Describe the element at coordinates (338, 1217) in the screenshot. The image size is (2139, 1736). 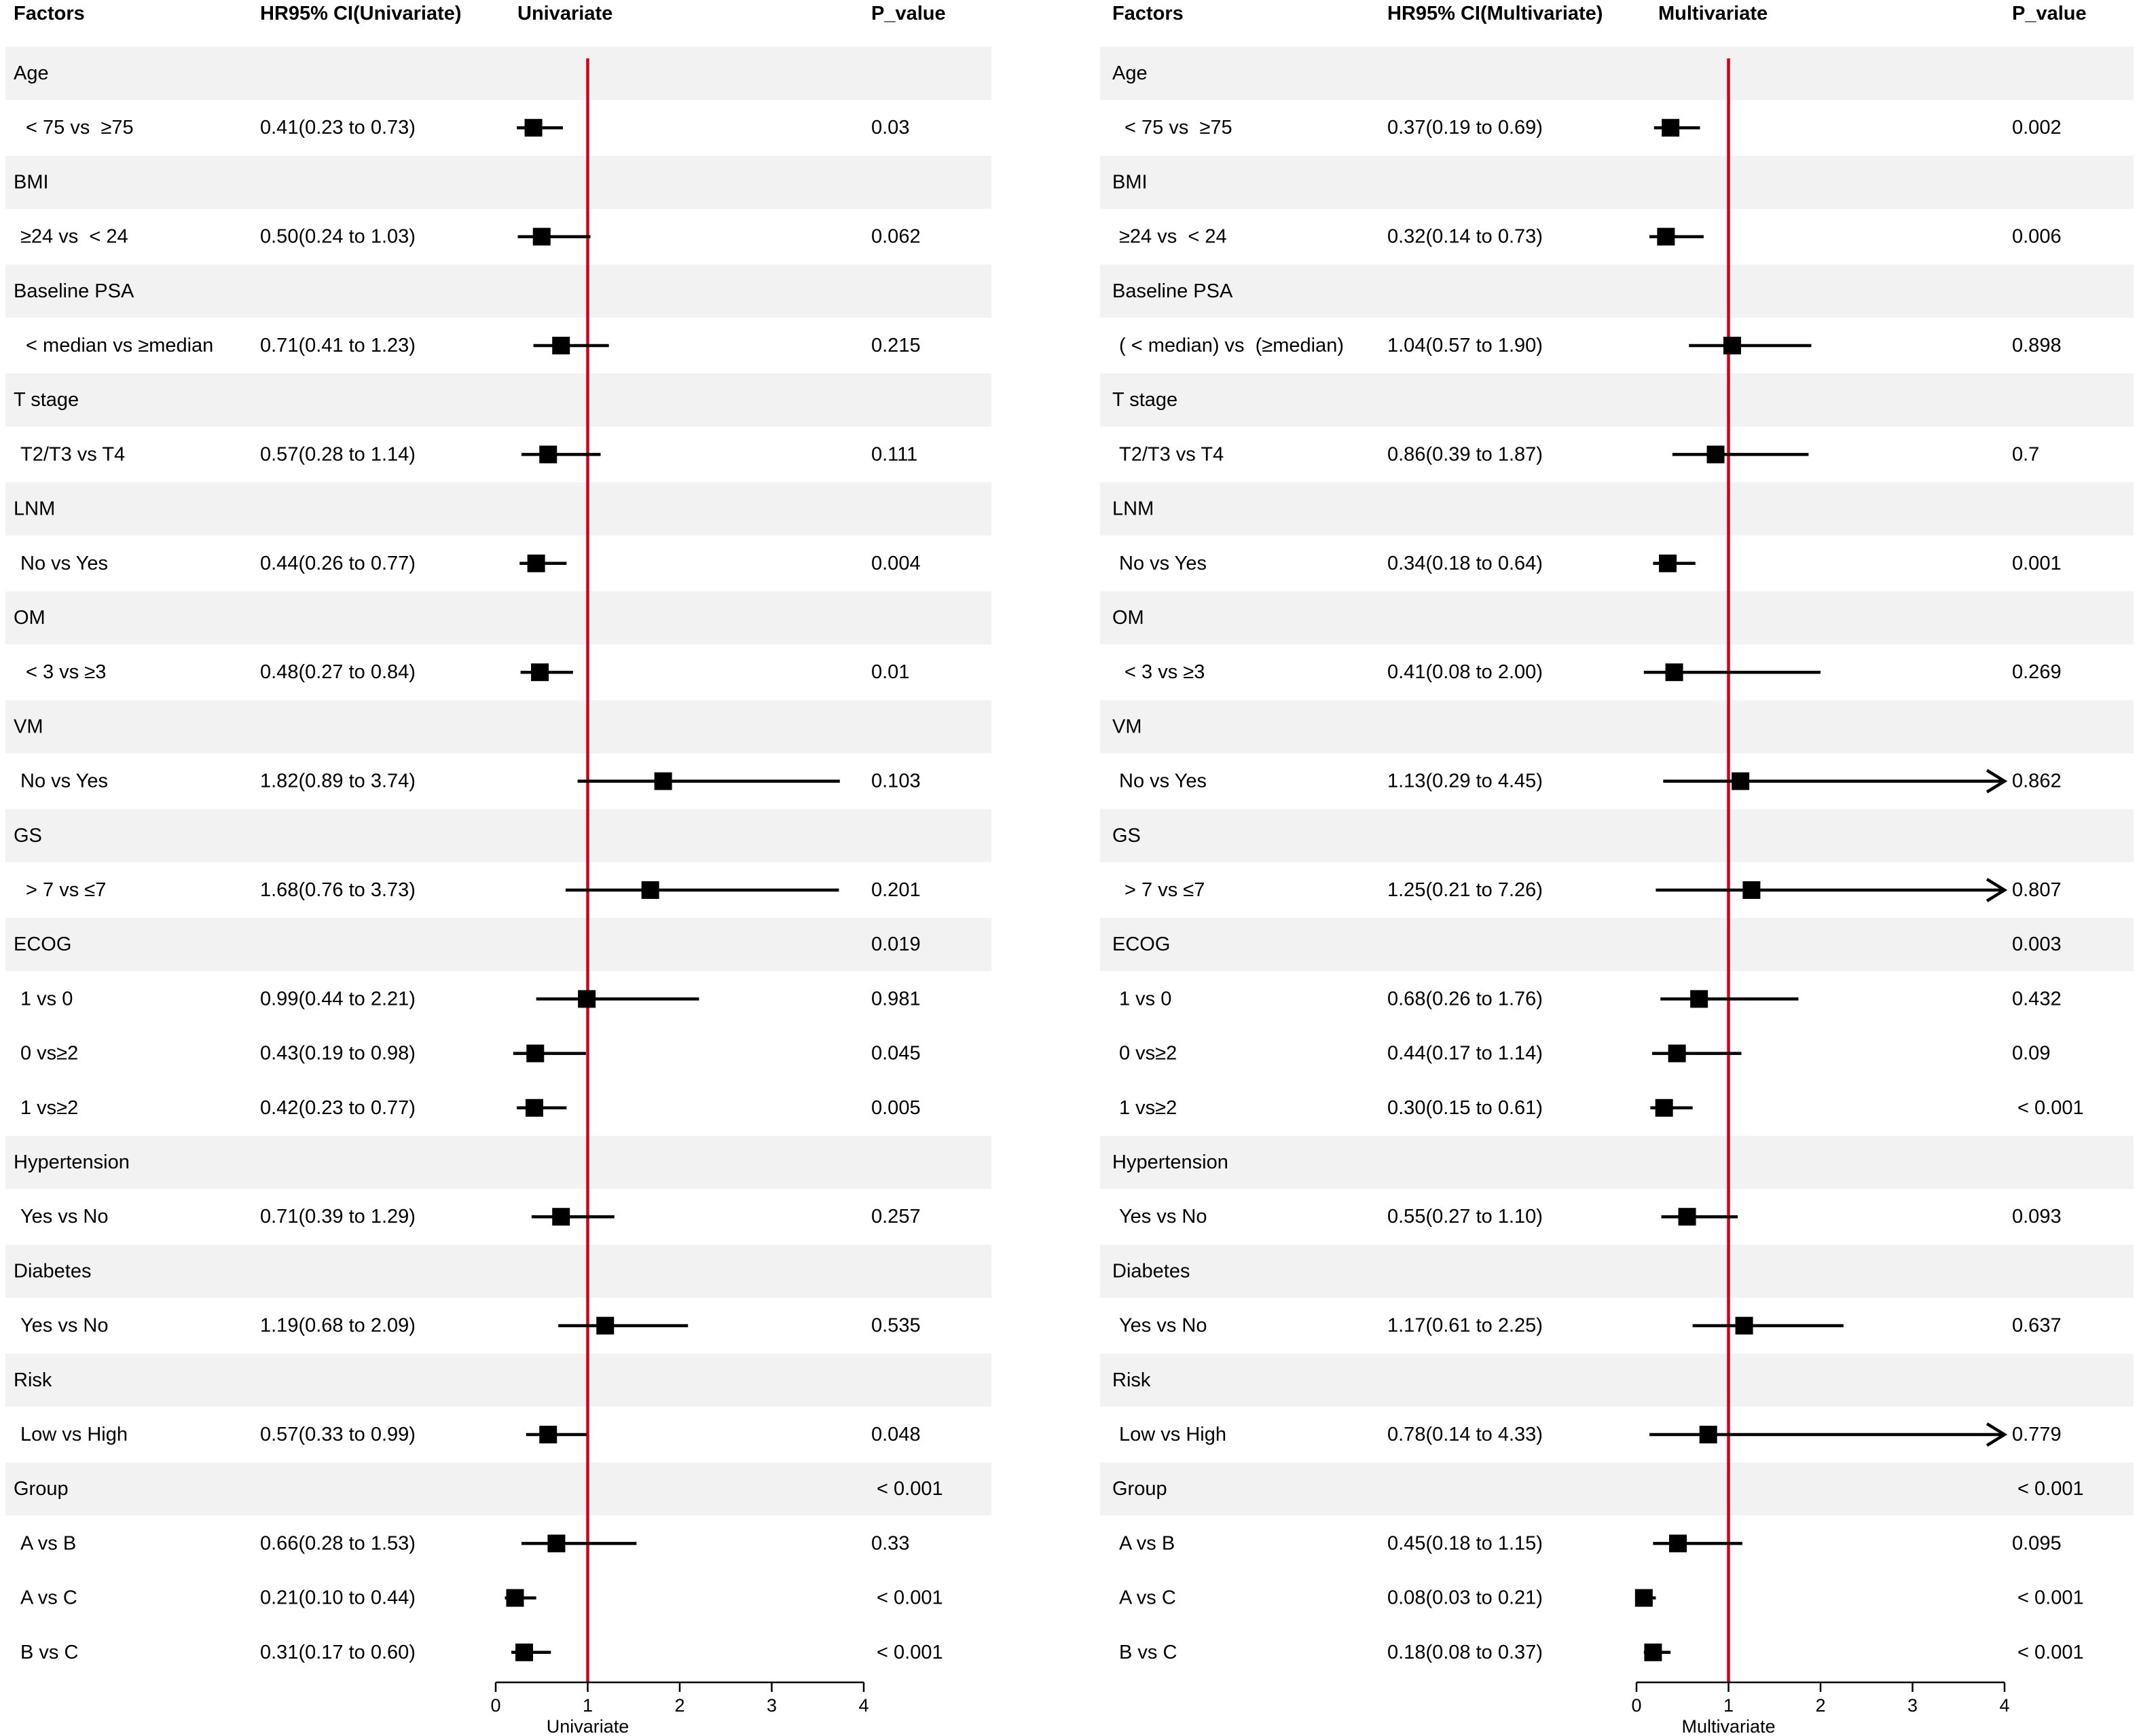
I see `hr-ci-value: 0.71(0.39 to 1.29)` at that location.